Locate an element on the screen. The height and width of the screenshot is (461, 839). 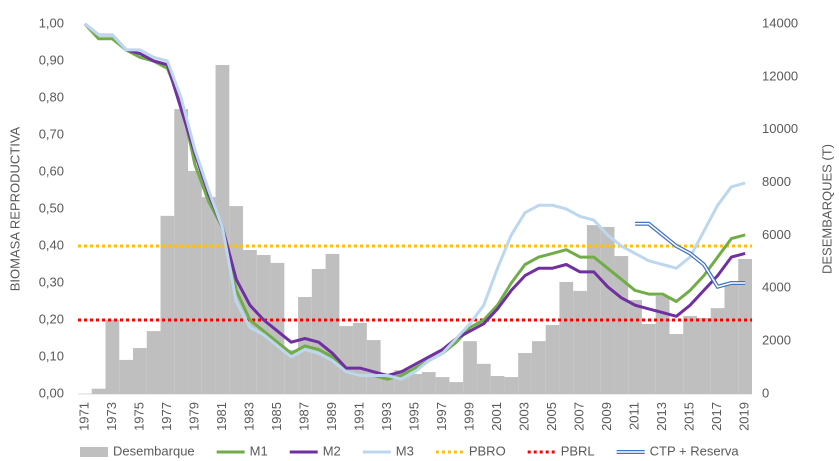
x-tick-label: 2017 is located at coordinates (716, 416).